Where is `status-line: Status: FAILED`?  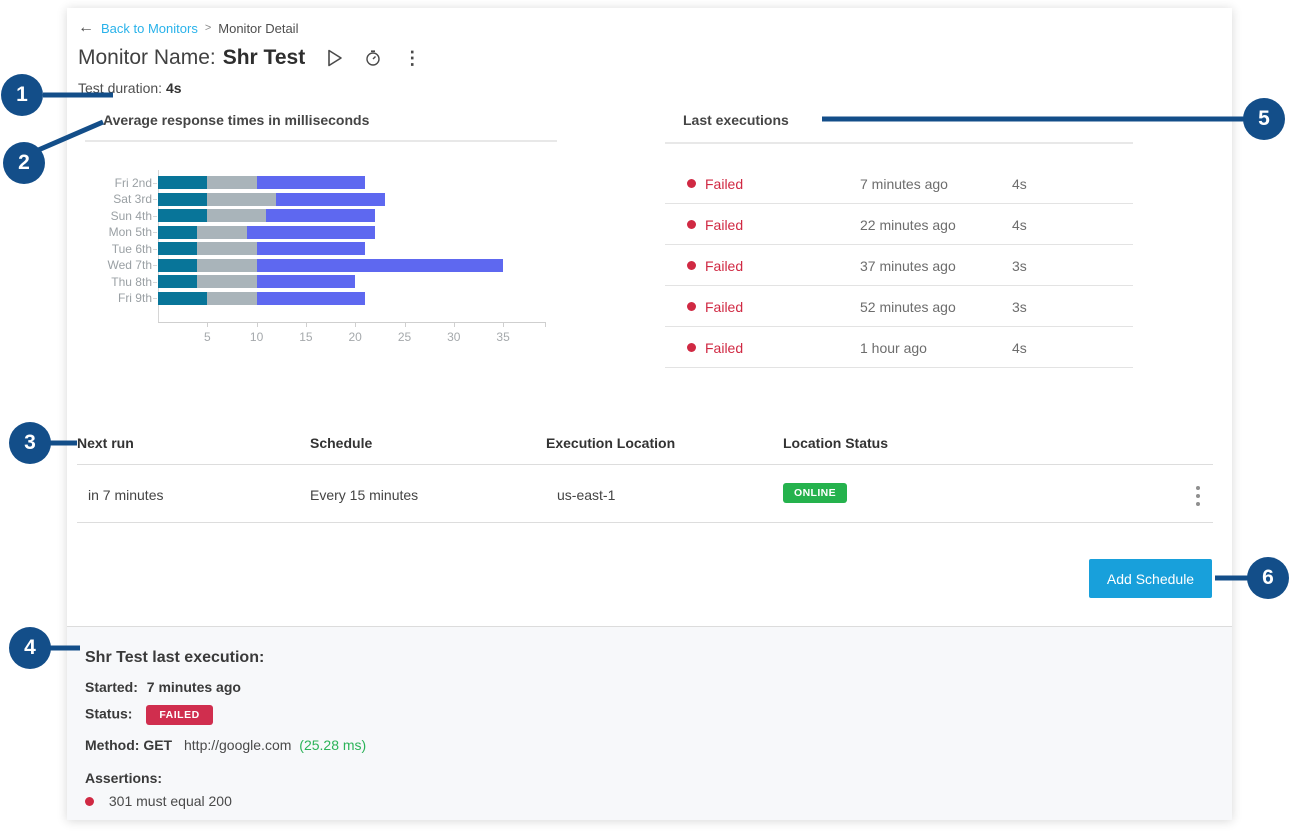 status-line: Status: FAILED is located at coordinates (149, 715).